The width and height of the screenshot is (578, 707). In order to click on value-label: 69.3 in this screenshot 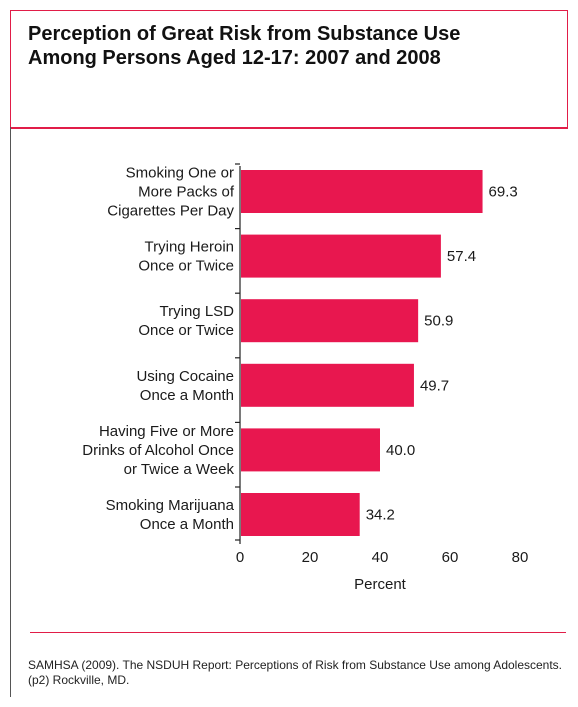, I will do `click(503, 192)`.